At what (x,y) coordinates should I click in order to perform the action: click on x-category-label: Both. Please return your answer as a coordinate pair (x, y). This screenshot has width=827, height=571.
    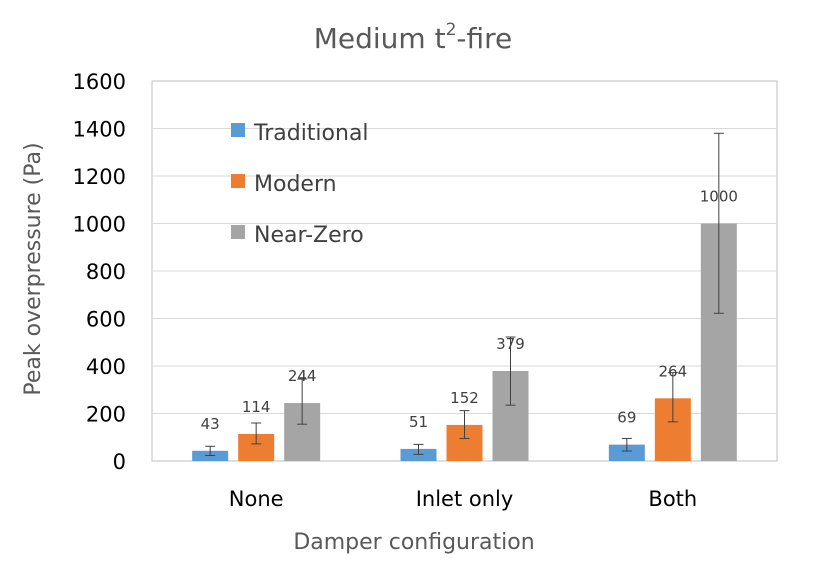
    Looking at the image, I should click on (672, 499).